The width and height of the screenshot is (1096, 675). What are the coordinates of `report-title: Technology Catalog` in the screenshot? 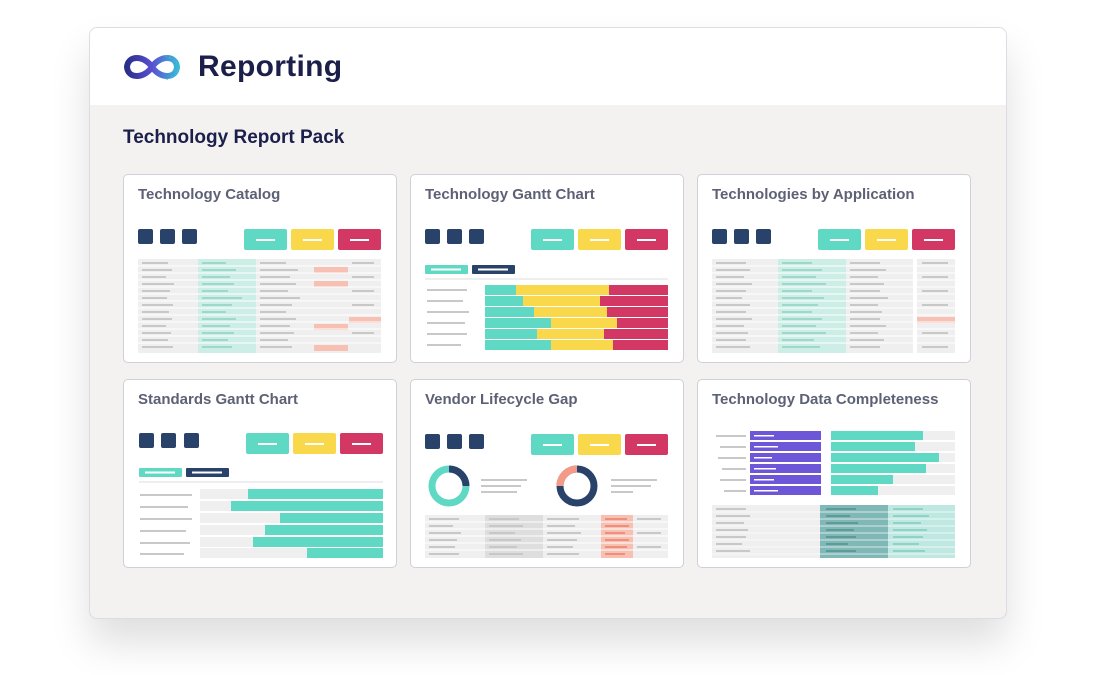 It's located at (209, 194).